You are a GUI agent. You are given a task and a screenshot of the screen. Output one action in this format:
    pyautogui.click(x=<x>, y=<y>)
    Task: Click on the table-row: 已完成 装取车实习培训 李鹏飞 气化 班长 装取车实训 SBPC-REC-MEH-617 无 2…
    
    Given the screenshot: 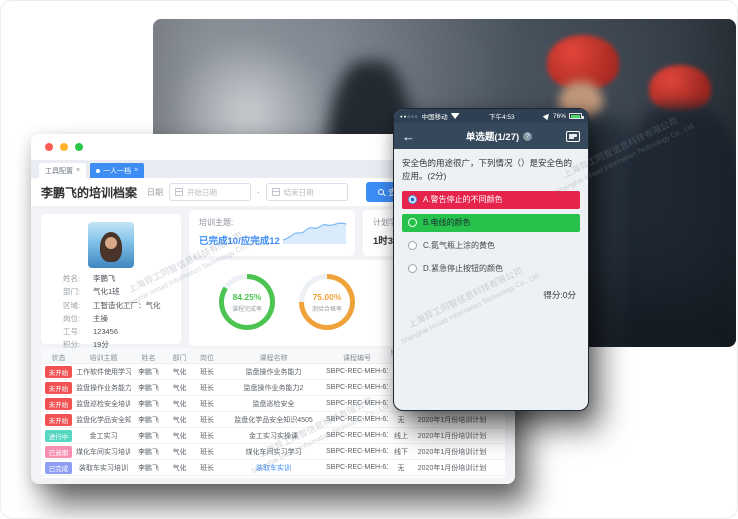 What is the action you would take?
    pyautogui.click(x=273, y=468)
    